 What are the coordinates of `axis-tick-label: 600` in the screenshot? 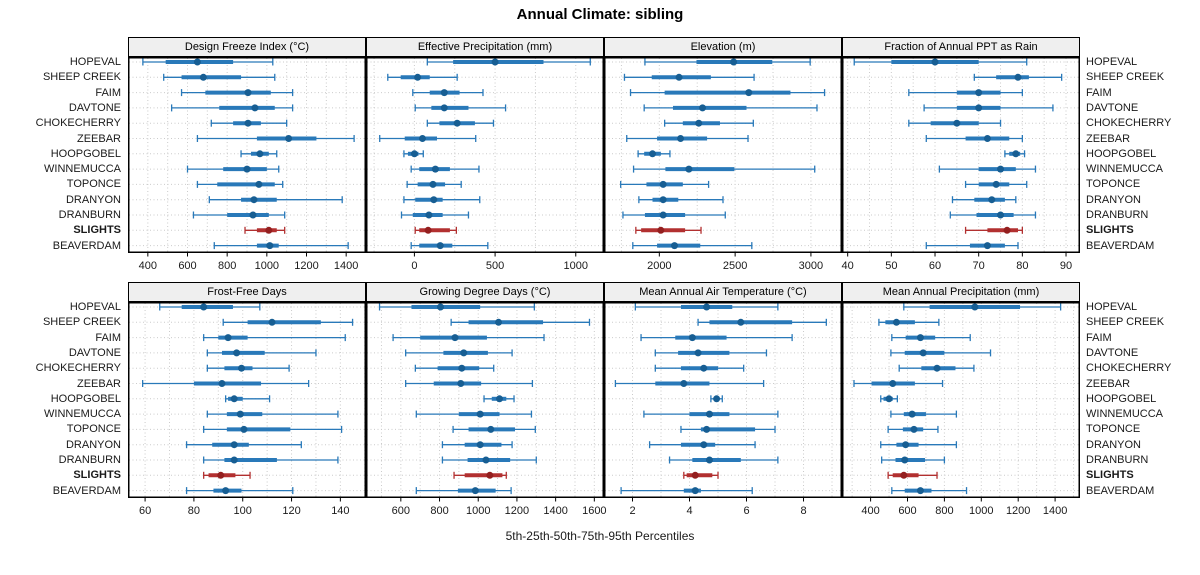 It's located at (401, 511).